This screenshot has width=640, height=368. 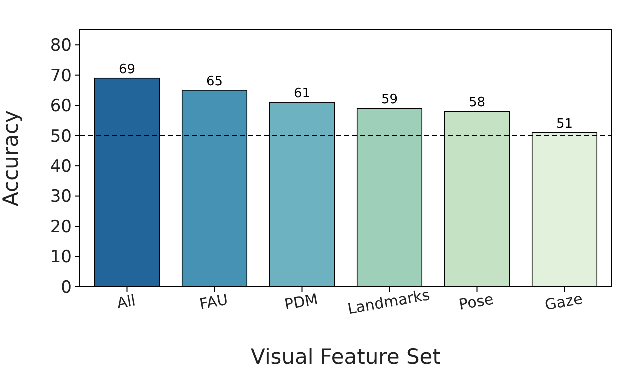 What do you see at coordinates (11, 158) in the screenshot?
I see `y-axis-title: Accuracy` at bounding box center [11, 158].